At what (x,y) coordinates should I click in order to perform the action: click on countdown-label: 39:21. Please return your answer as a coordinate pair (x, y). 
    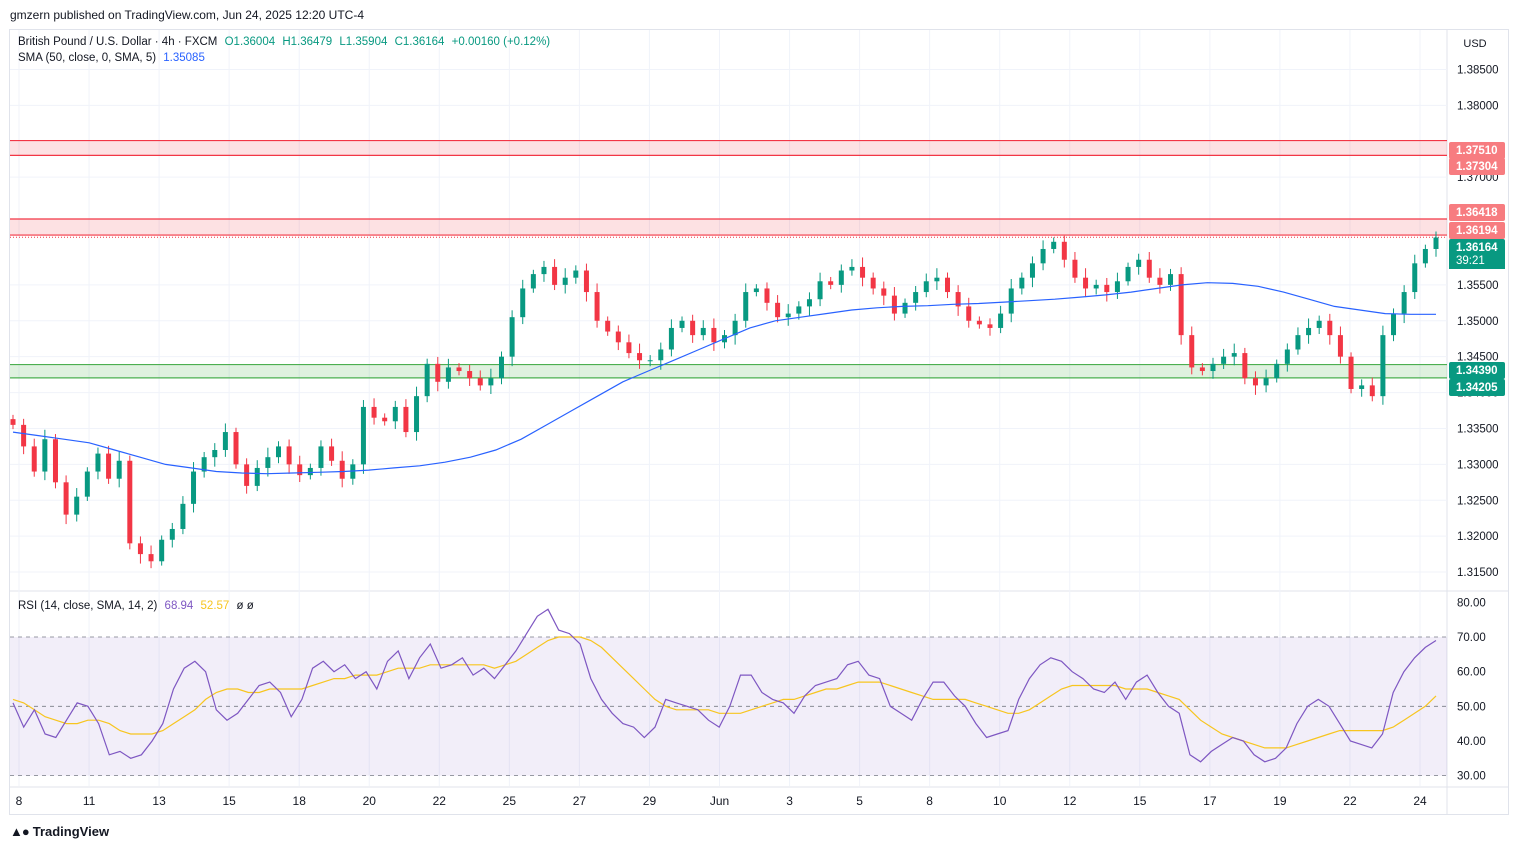
    Looking at the image, I should click on (1470, 261).